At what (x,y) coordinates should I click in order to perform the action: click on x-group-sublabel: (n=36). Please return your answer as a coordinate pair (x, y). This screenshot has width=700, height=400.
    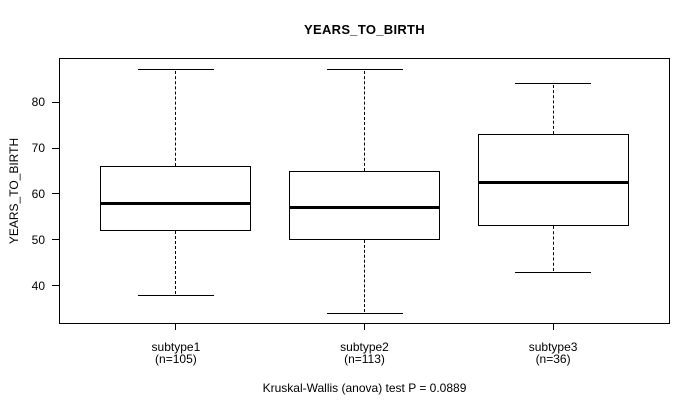
    Looking at the image, I should click on (553, 359).